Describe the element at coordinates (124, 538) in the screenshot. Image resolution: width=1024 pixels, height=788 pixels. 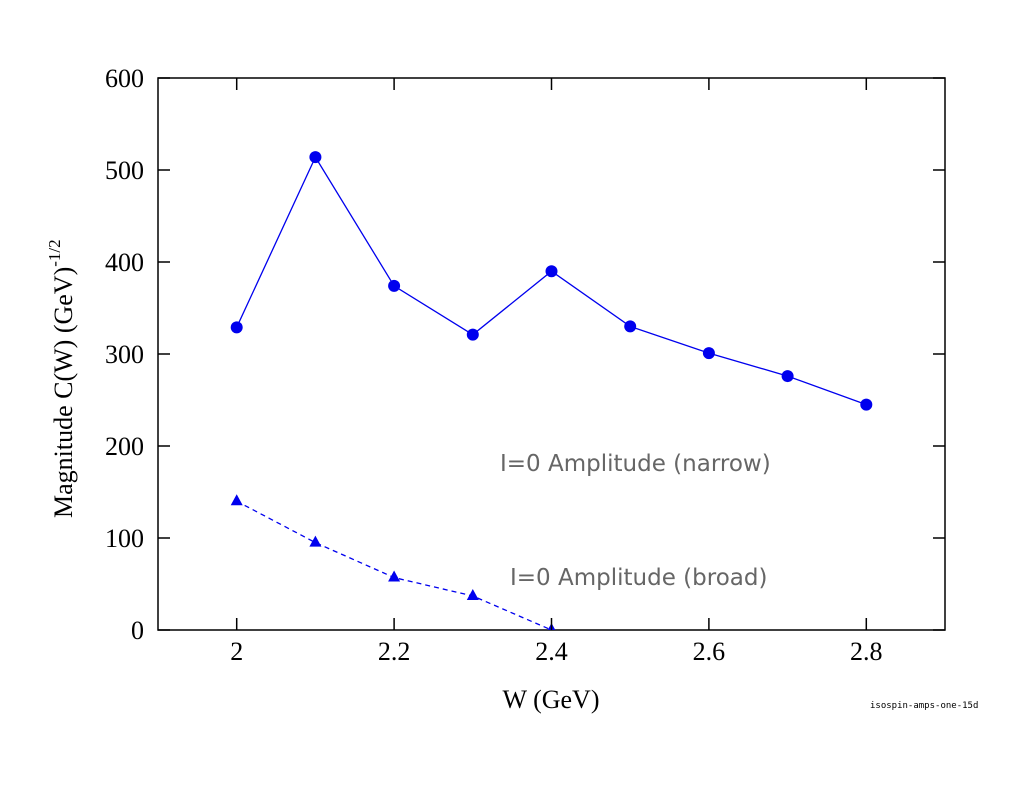
I see `y-tick-label: 100` at that location.